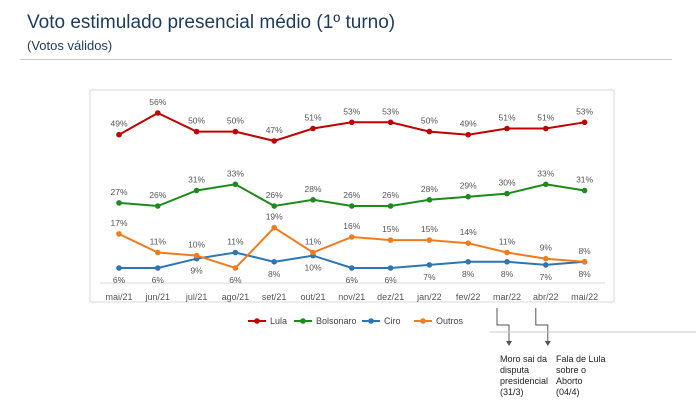  Describe the element at coordinates (118, 297) in the screenshot. I see `x-tick-label: mai/21` at that location.